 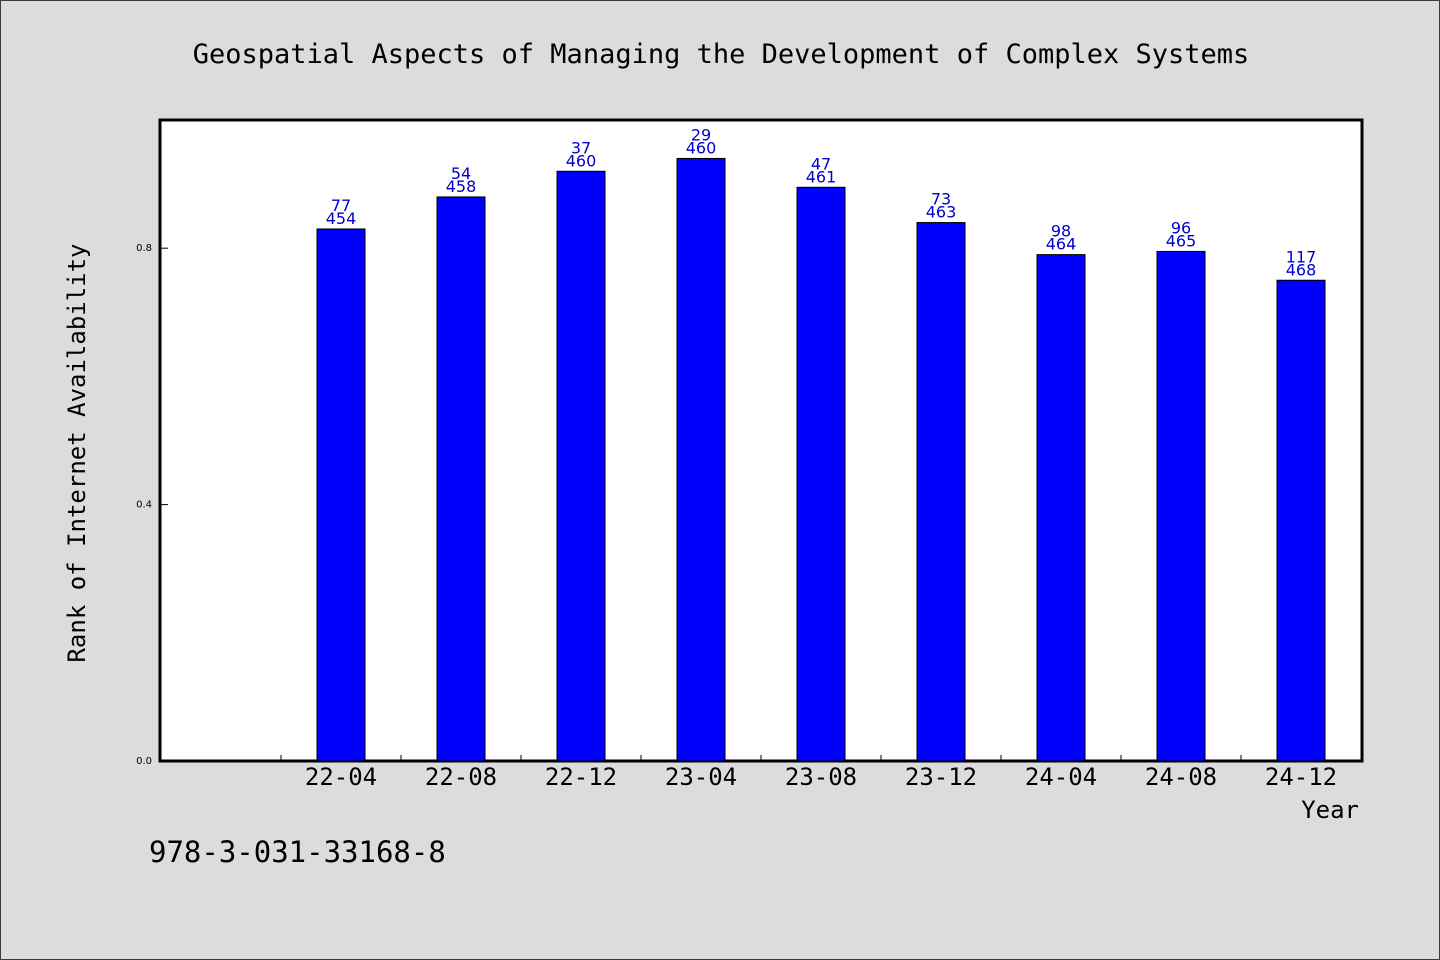 What do you see at coordinates (461, 777) in the screenshot?
I see `x-tick-label: 22-08` at bounding box center [461, 777].